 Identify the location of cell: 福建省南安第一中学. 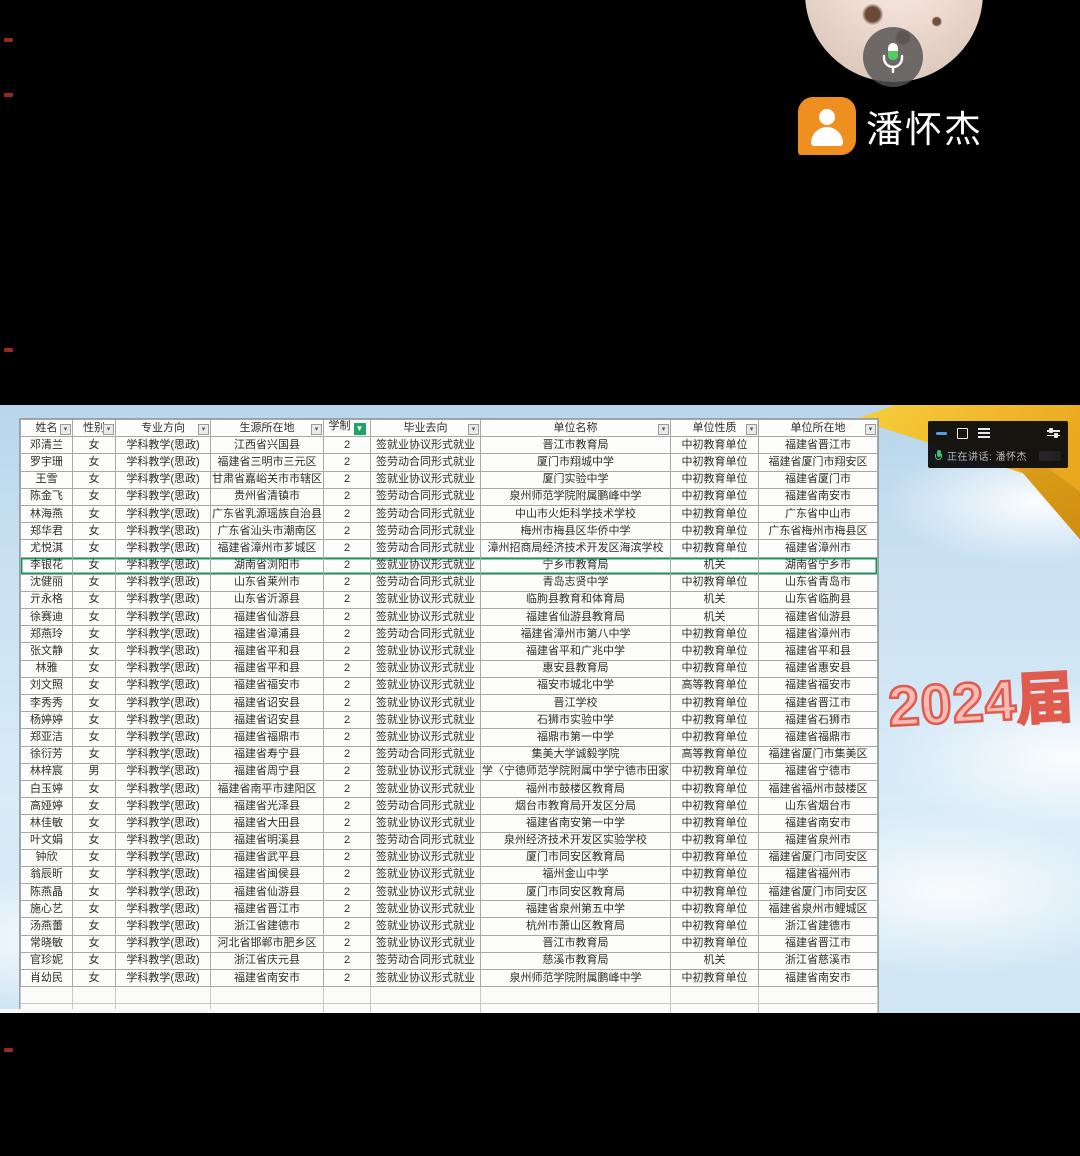
(575, 823).